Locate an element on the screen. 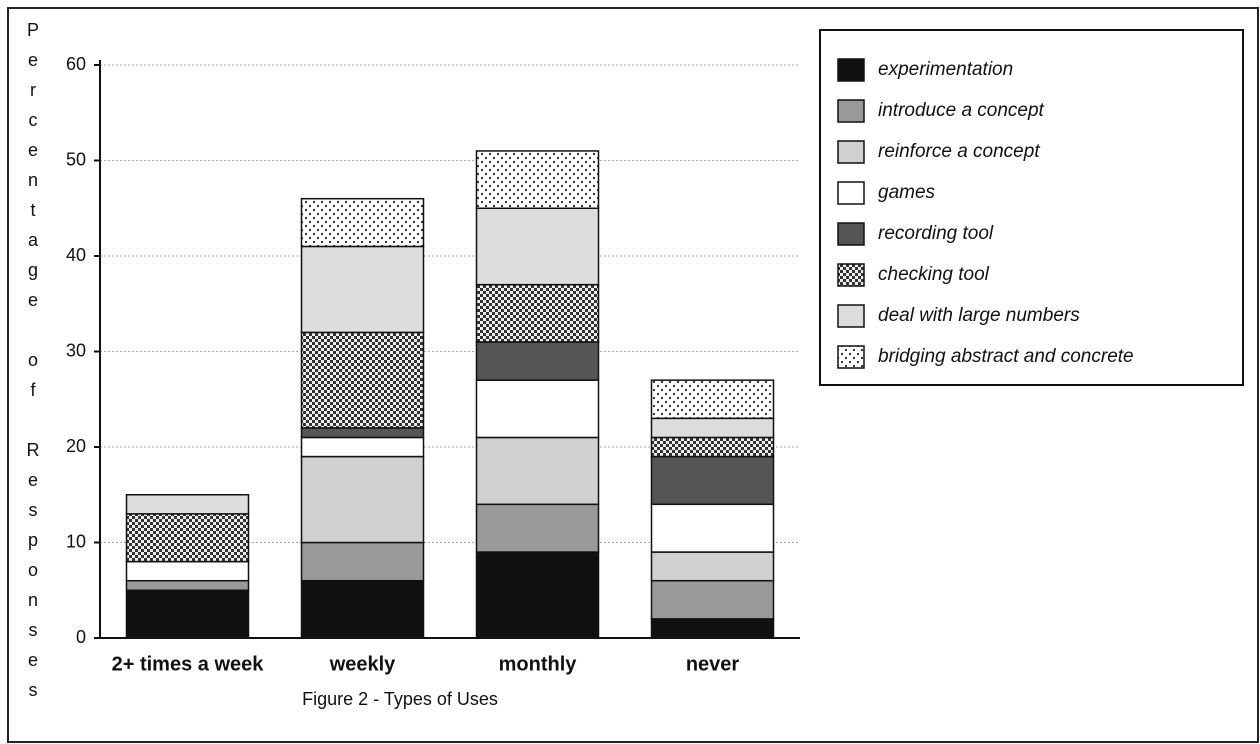 Image resolution: width=1260 pixels, height=744 pixels. y-tick-label: 0 is located at coordinates (81, 637).